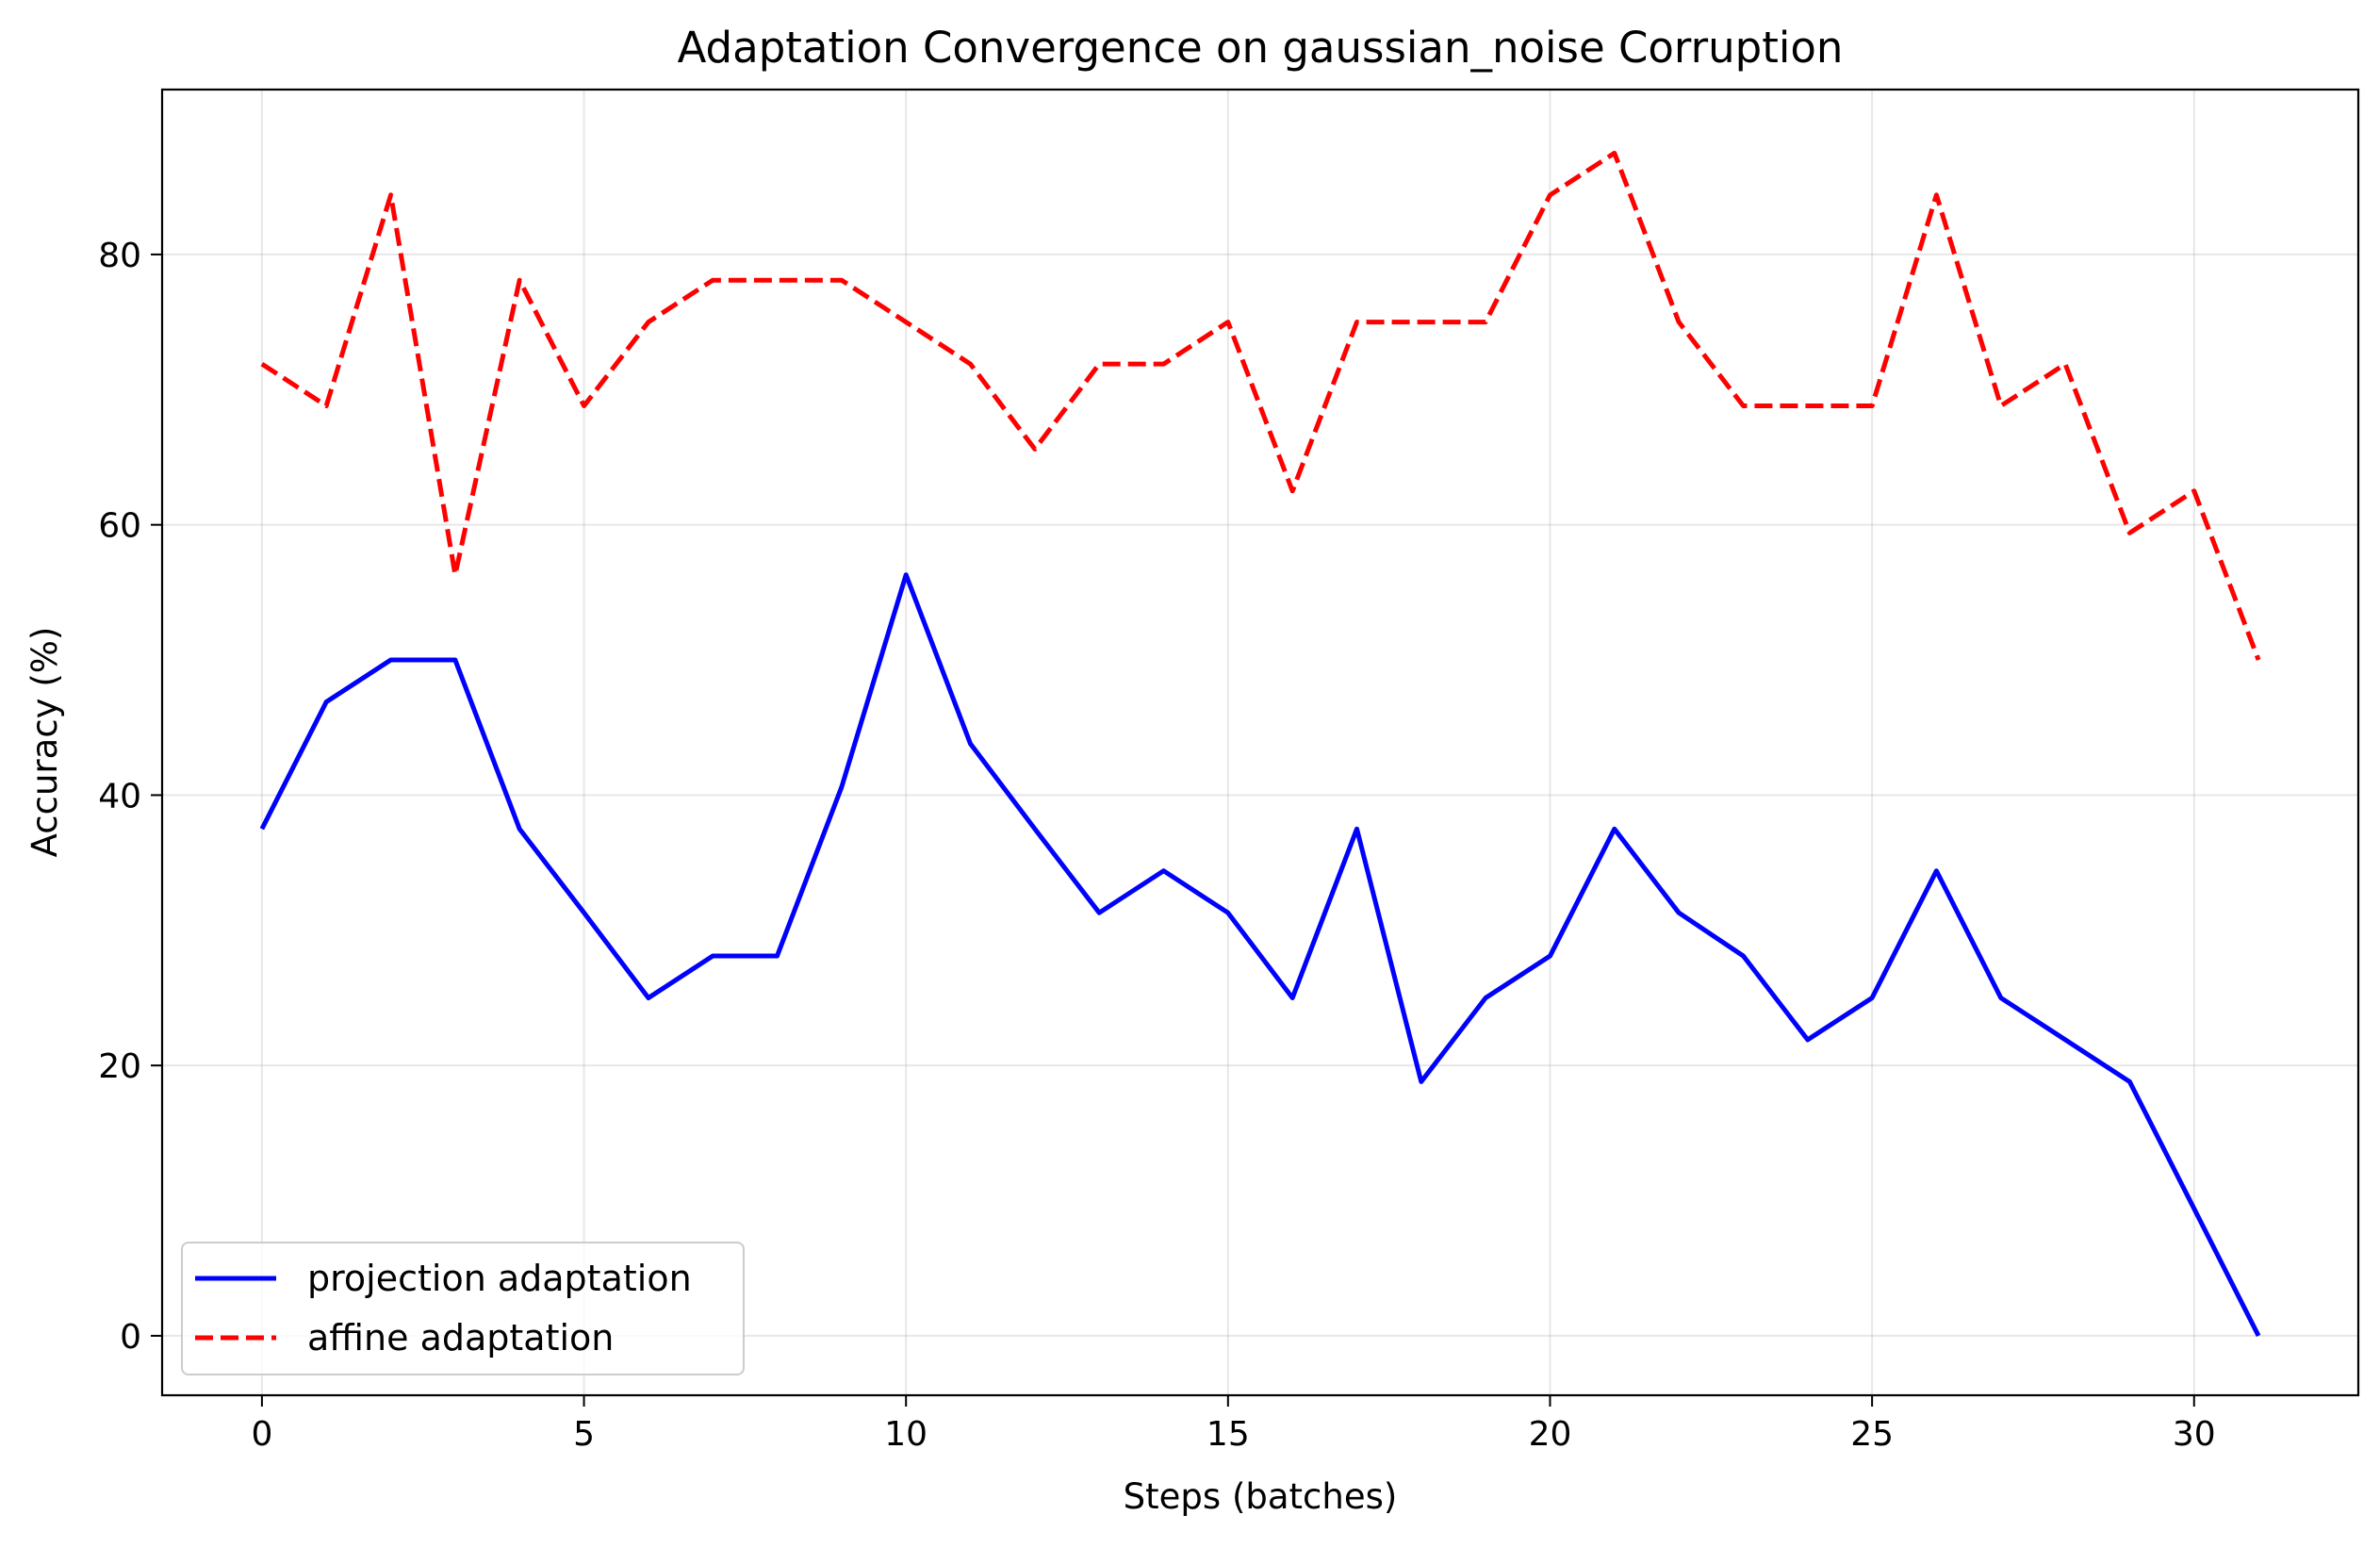 Image resolution: width=2380 pixels, height=1548 pixels. Describe the element at coordinates (1872, 1434) in the screenshot. I see `x-tick-label: 25` at that location.